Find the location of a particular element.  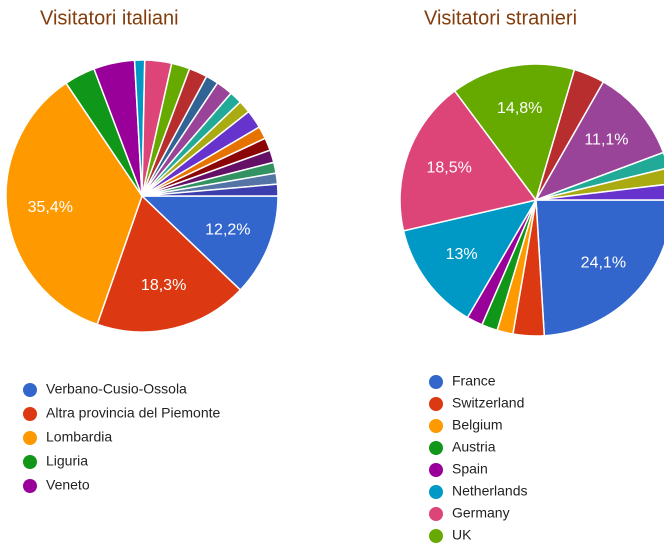

legend-label: Verbano-Cusio-Ossola is located at coordinates (116, 389).